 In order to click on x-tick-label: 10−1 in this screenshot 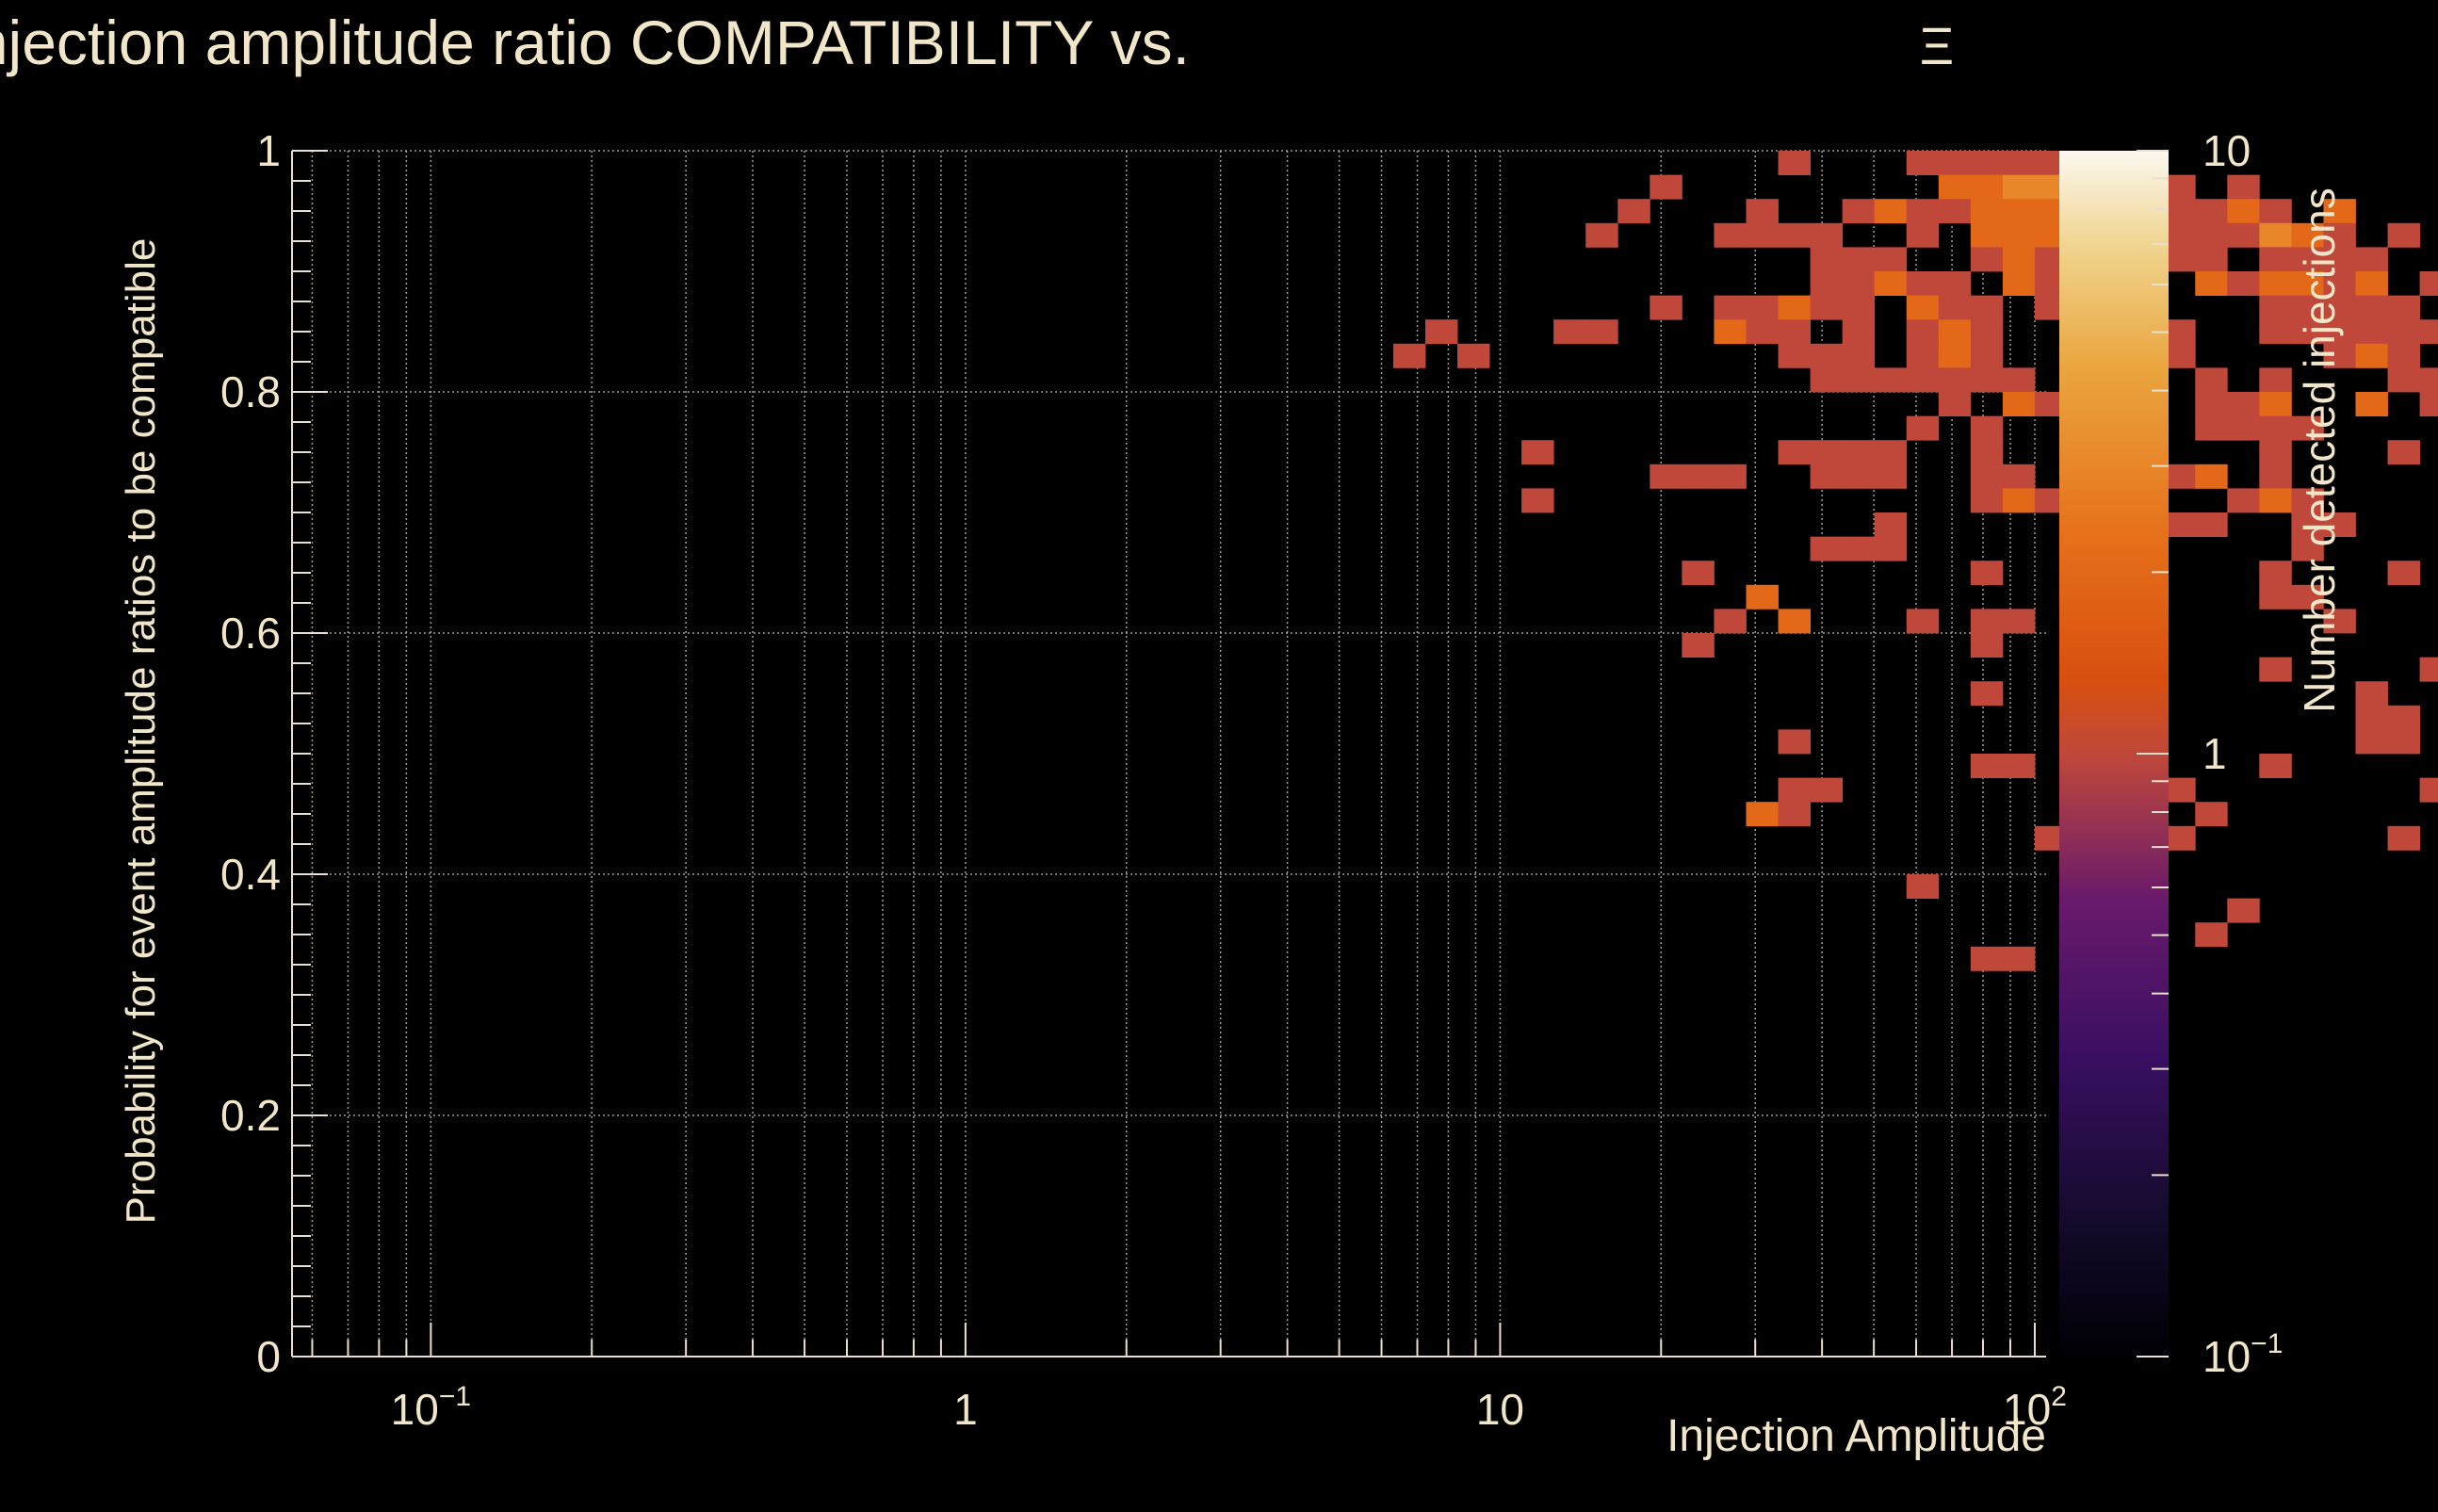, I will do `click(431, 1407)`.